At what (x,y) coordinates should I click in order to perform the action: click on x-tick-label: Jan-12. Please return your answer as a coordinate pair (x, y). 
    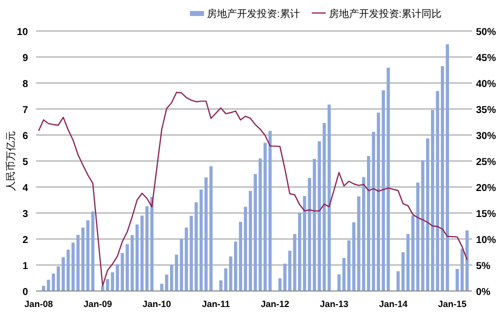
    Looking at the image, I should click on (275, 304).